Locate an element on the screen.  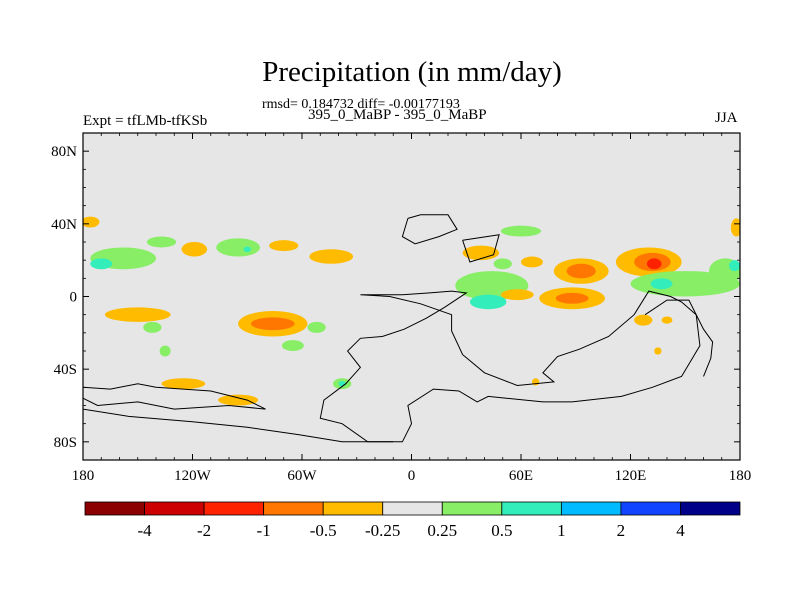
colorbar-label: 0.25 is located at coordinates (442, 530).